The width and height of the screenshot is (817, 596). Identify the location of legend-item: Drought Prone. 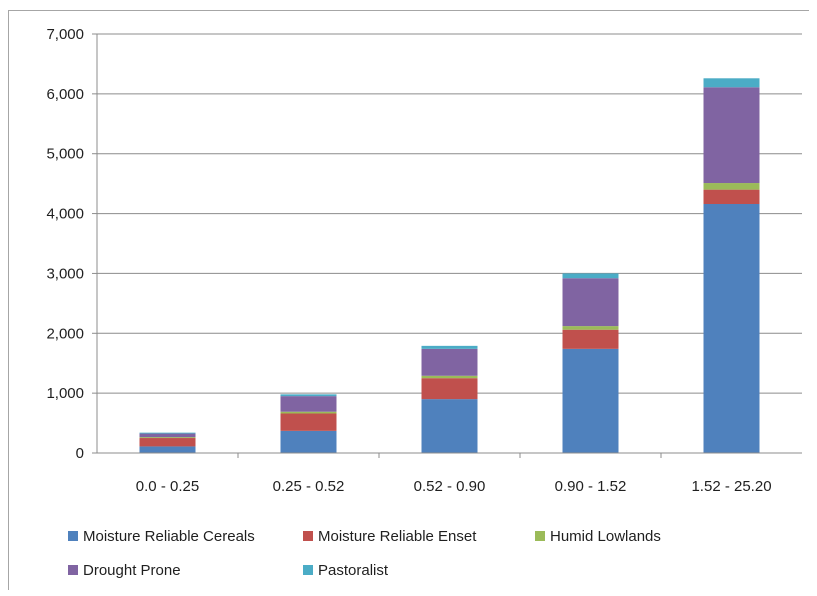
(185, 570).